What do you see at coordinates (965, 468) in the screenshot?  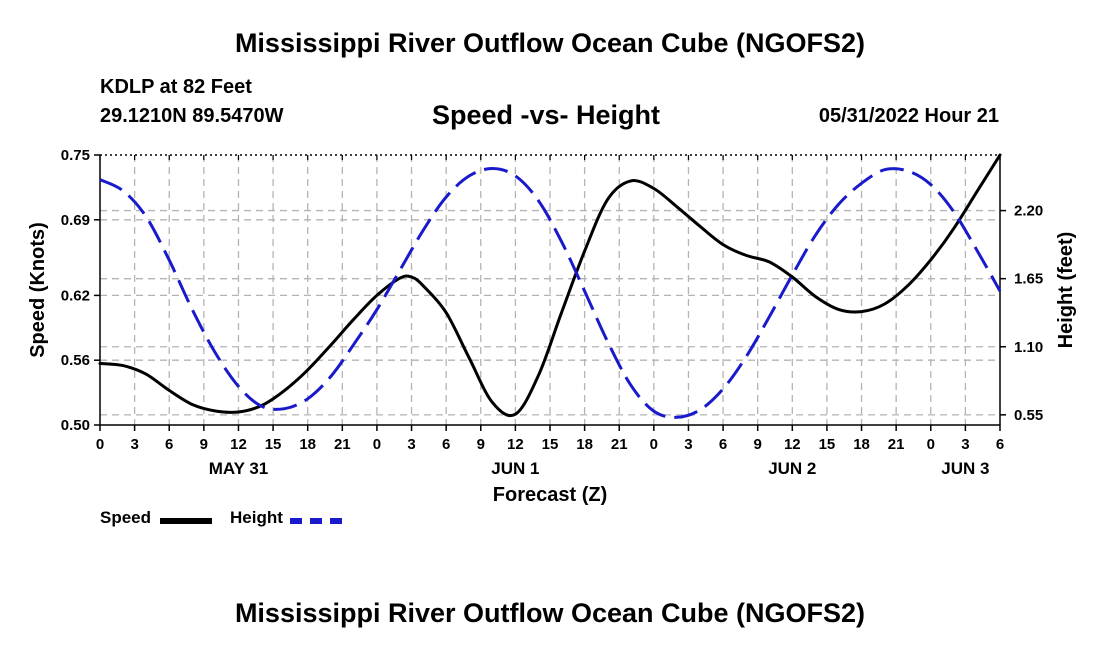 I see `x-date-label: JUN 3` at bounding box center [965, 468].